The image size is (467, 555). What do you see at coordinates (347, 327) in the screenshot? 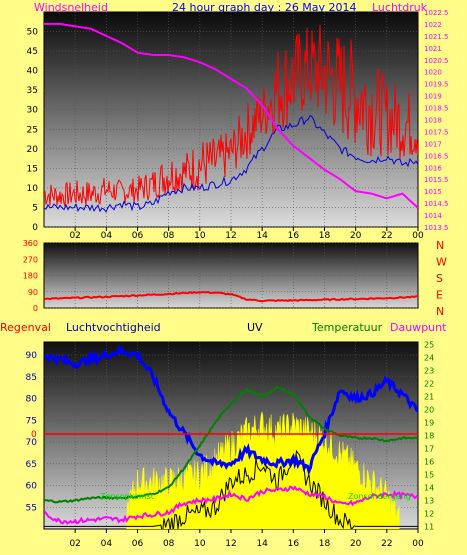
I see `legend-temperature: Temperatuur` at bounding box center [347, 327].